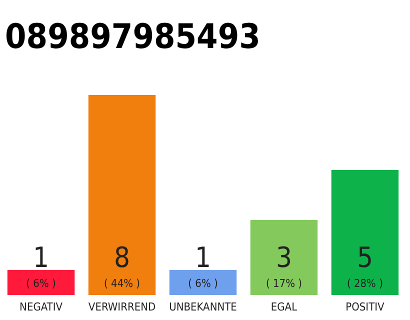 This screenshot has width=410, height=320. I want to click on chart-title: 089897985493, so click(132, 37).